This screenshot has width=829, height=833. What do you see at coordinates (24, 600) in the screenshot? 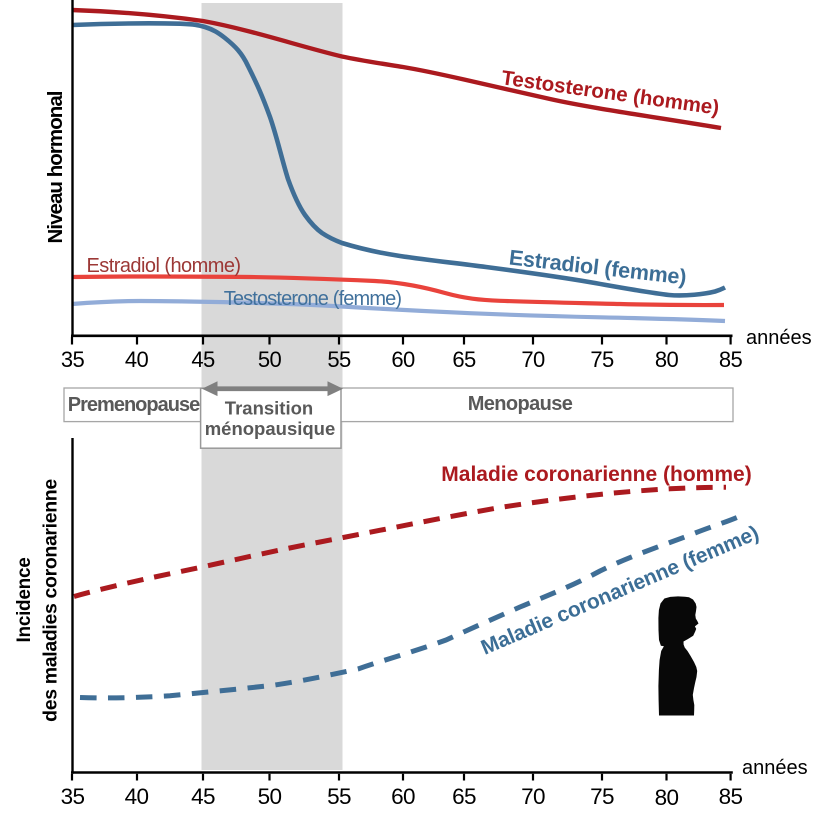
I see `svg-text: Incidence` at bounding box center [24, 600].